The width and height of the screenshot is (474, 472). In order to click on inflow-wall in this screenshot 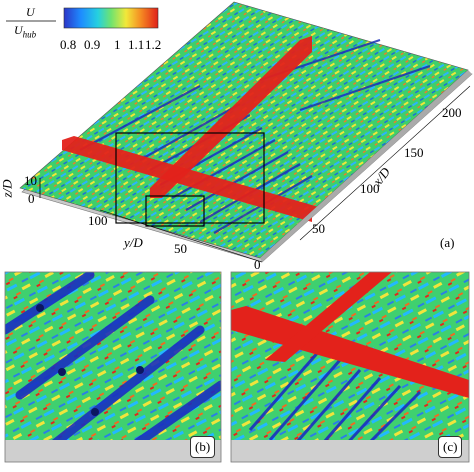, I will do `click(192, 179)`.